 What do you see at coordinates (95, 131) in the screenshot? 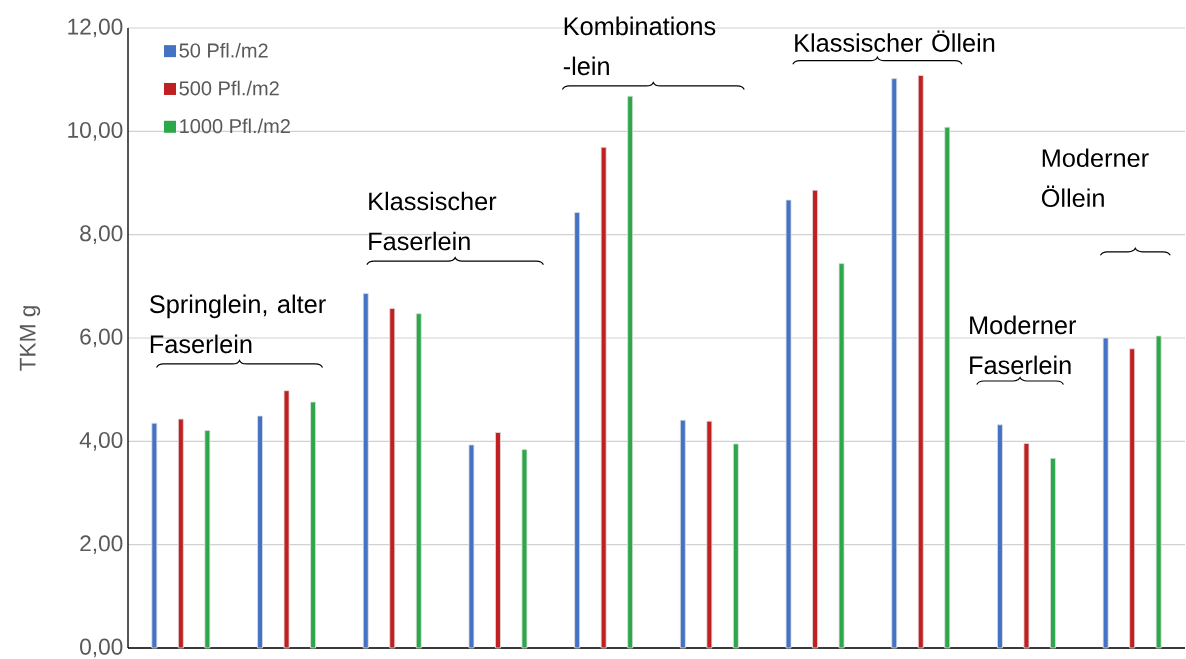
I see `y-tick-label: 10,00` at bounding box center [95, 131].